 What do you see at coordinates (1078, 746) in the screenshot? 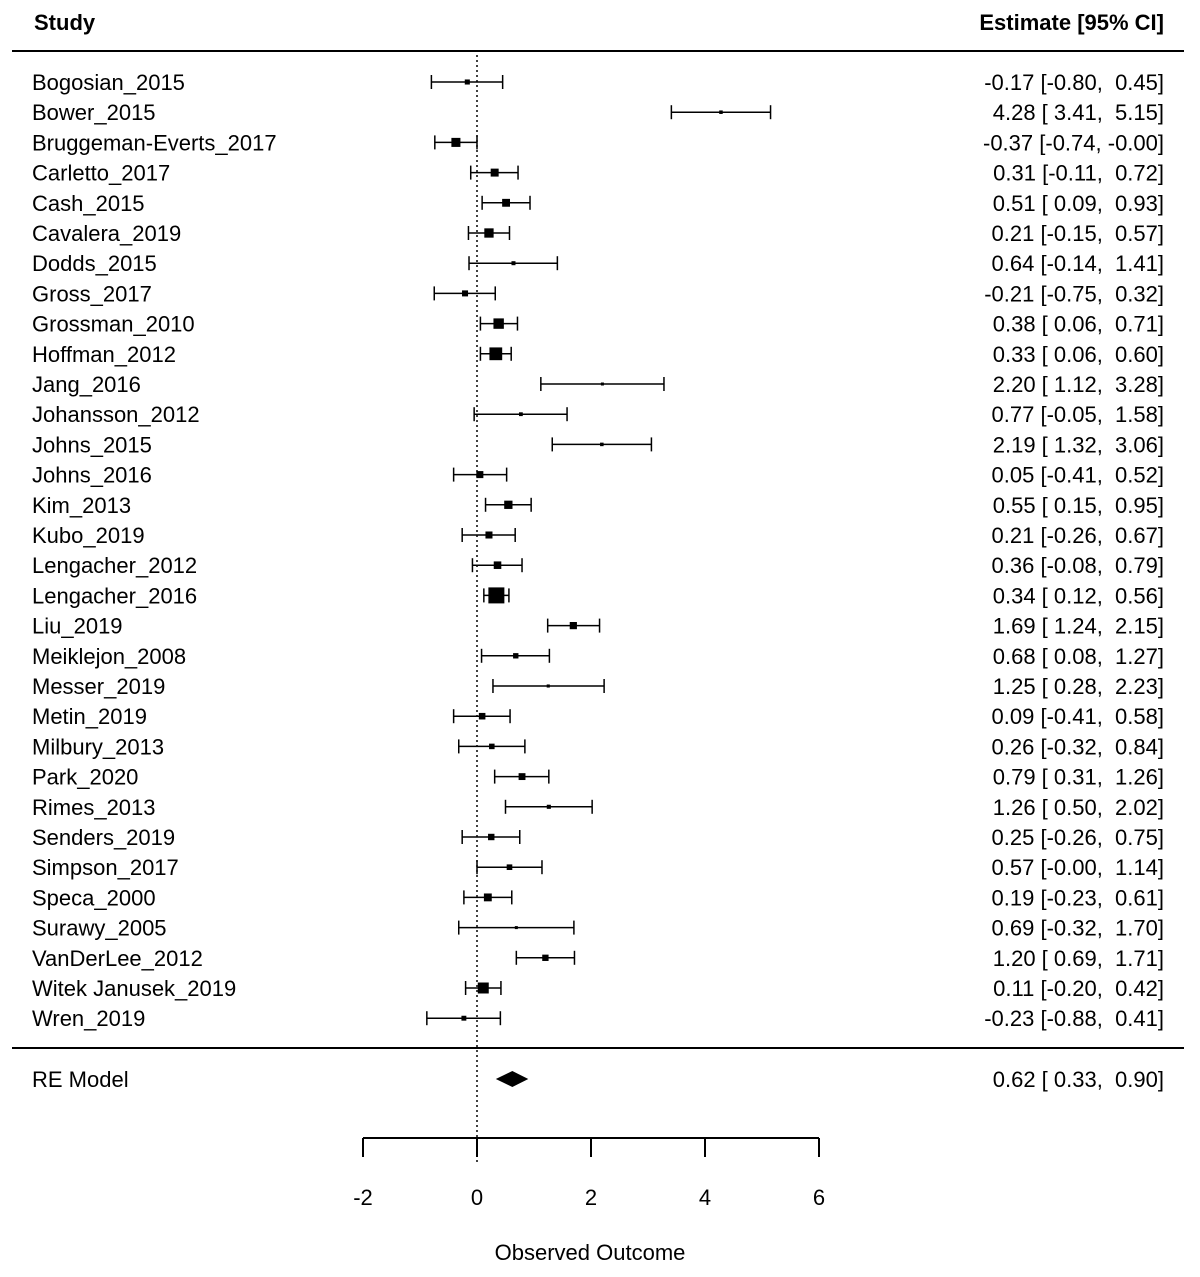
I see `estimate-text: 0.26 [-0.32, 0.84]` at bounding box center [1078, 746].